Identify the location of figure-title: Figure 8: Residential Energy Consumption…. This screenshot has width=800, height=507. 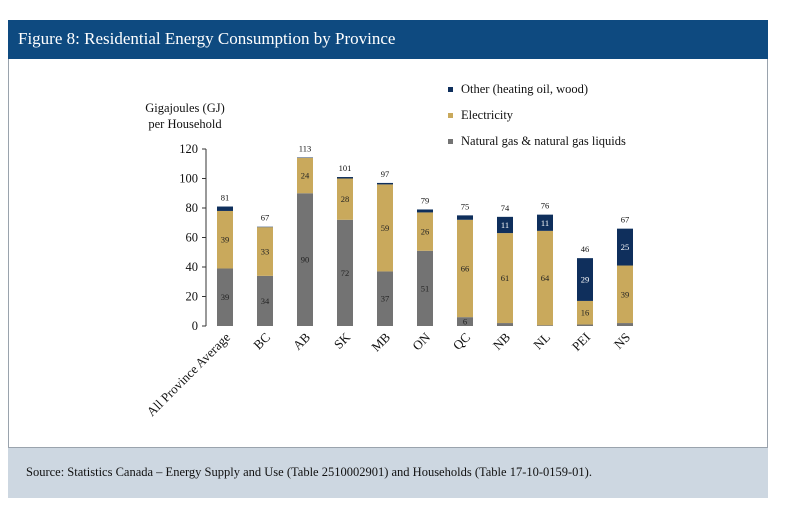
(207, 38).